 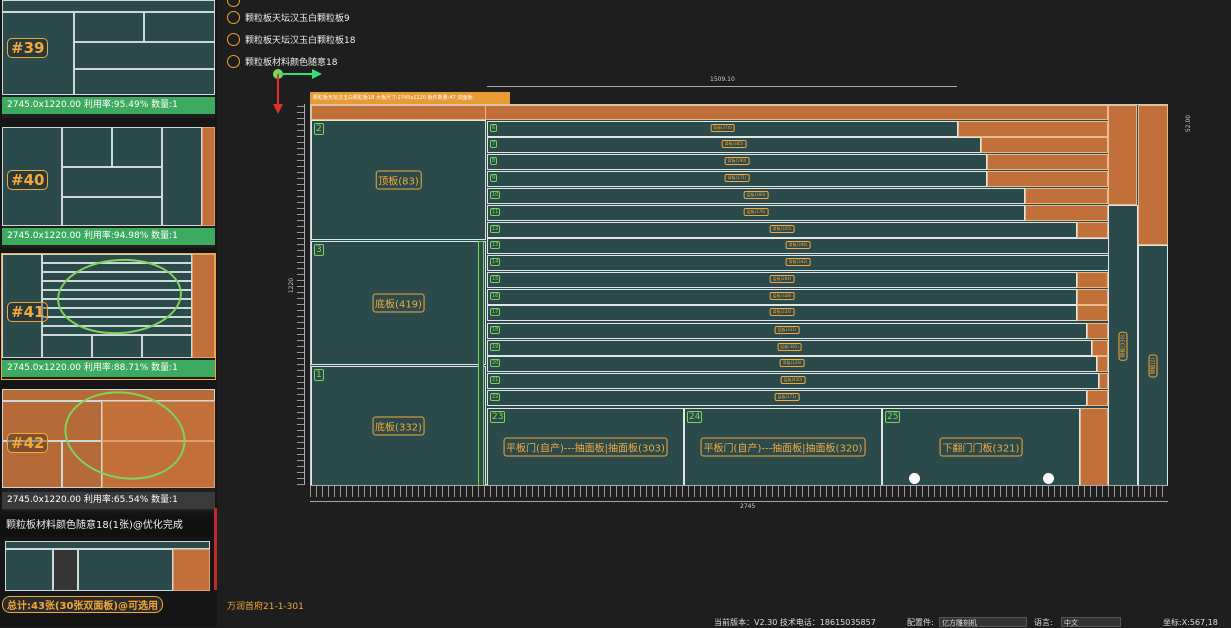 I want to click on panel-label: 背板(342), so click(x=798, y=262).